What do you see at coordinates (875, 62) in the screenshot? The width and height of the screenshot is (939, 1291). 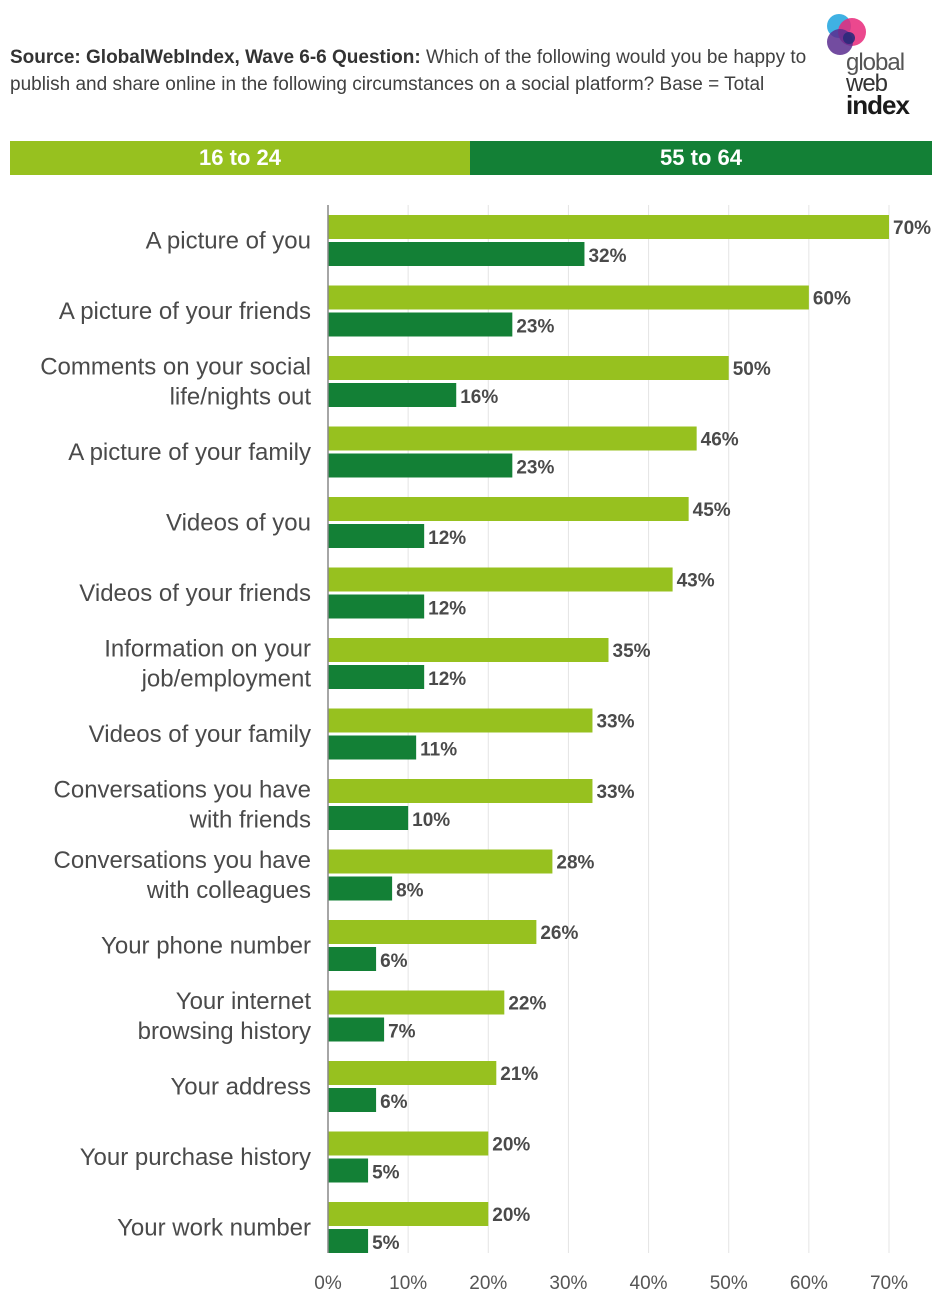 I see `logo-word-global: global` at bounding box center [875, 62].